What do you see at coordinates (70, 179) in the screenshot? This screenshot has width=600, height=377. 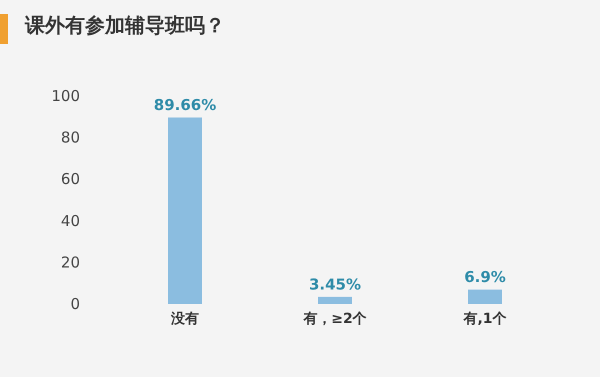 I see `y-tick-label: 60` at bounding box center [70, 179].